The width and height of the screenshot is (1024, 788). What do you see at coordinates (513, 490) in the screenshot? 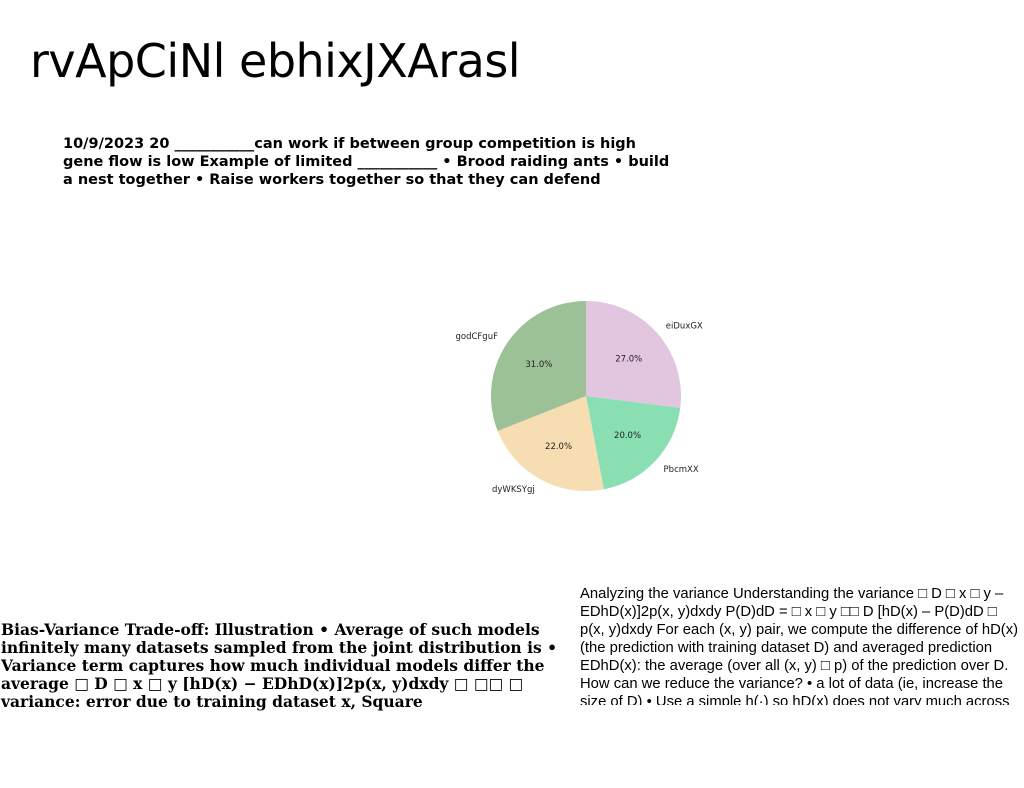
I see `pie-category-label: dyWKSYgj` at bounding box center [513, 490].